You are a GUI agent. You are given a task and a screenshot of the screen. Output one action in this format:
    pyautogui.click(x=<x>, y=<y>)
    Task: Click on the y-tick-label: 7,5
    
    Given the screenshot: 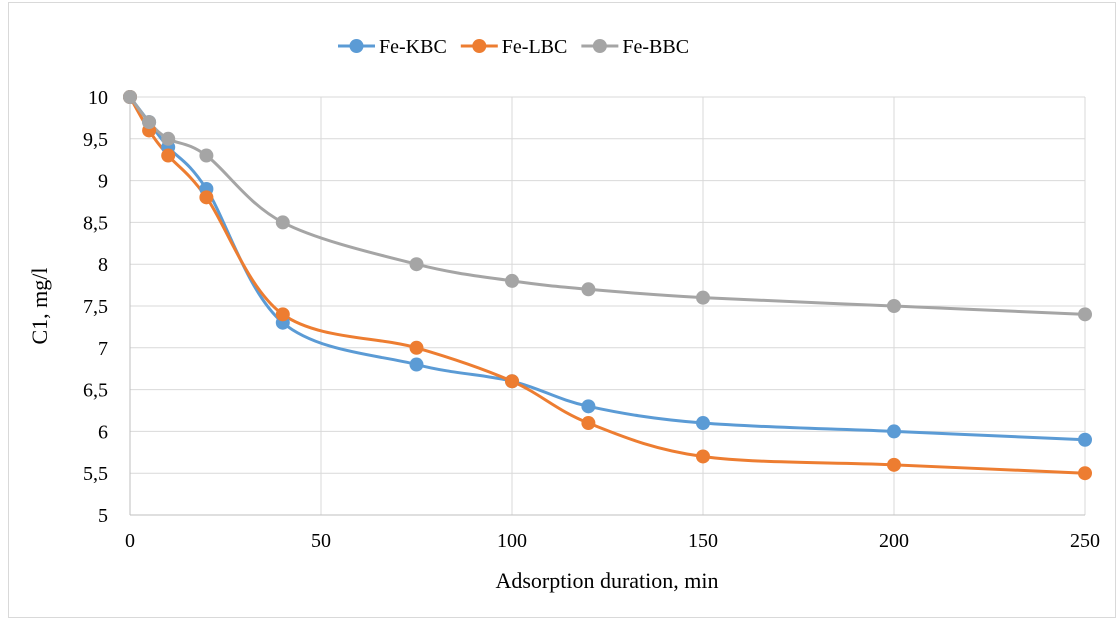 What is the action you would take?
    pyautogui.click(x=95, y=307)
    